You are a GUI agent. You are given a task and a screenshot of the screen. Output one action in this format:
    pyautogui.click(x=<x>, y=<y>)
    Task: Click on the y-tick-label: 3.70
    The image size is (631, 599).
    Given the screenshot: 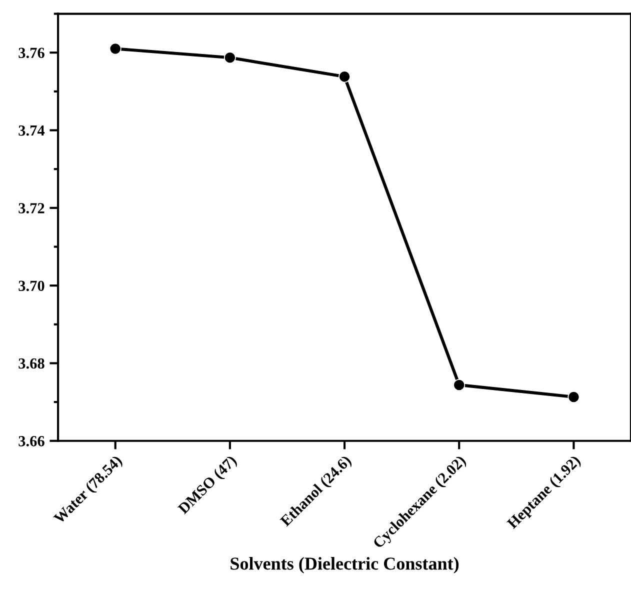 What is the action you would take?
    pyautogui.click(x=31, y=286)
    